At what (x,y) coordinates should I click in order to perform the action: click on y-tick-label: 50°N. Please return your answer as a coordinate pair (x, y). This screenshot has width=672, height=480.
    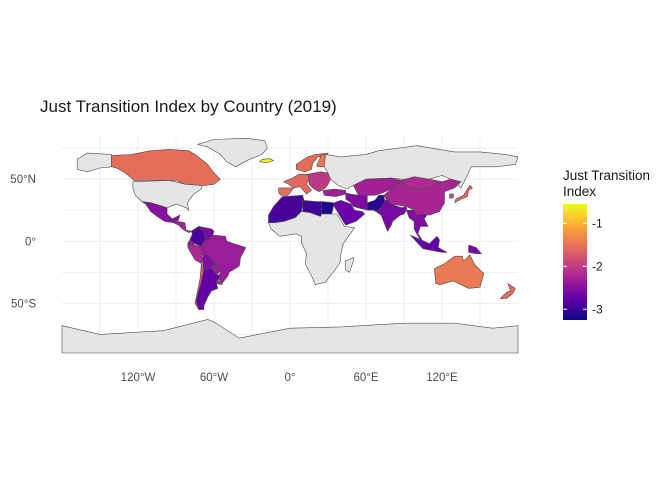
    Looking at the image, I should click on (23, 180).